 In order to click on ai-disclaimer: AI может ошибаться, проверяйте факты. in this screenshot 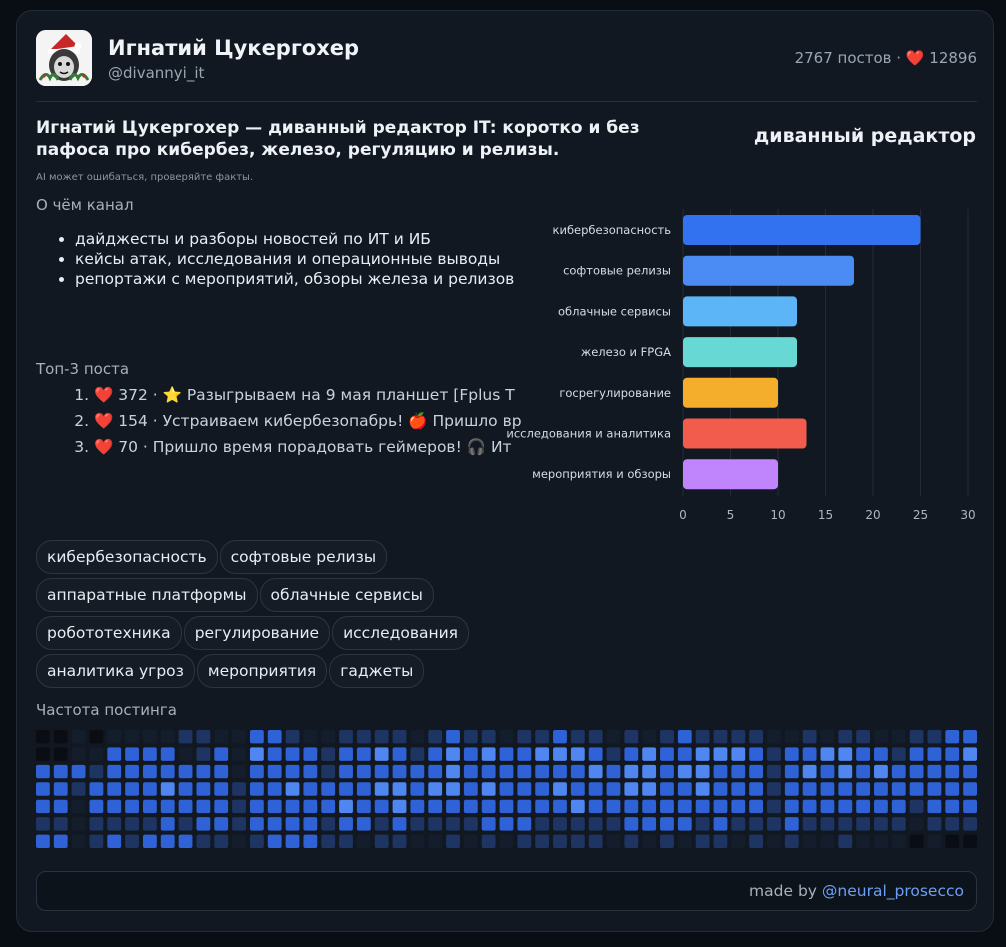, I will do `click(145, 177)`.